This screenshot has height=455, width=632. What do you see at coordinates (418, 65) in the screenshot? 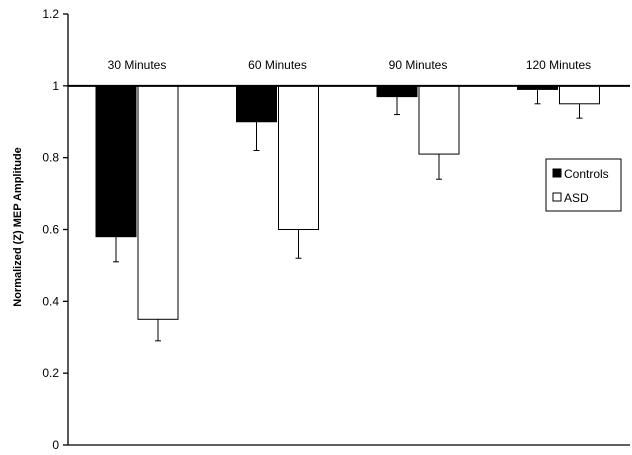
I see `category-label: 90 Minutes` at bounding box center [418, 65].